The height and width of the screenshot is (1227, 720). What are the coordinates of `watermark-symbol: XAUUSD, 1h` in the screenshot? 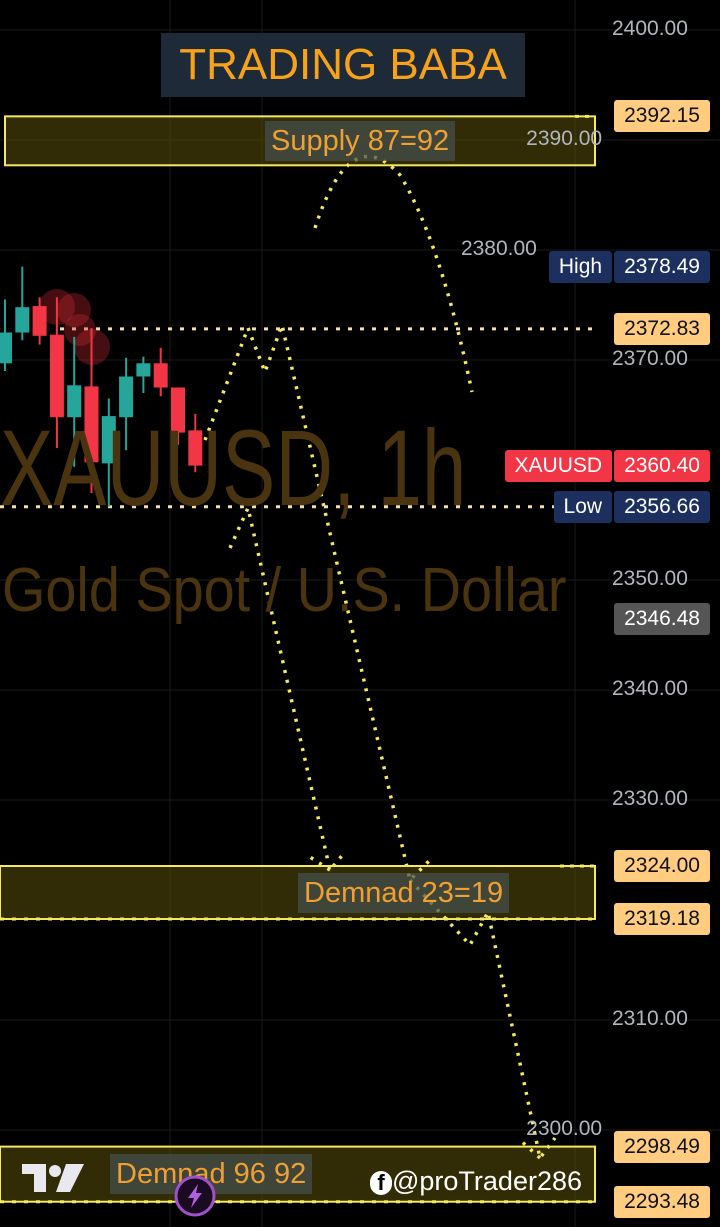 It's located at (233, 467).